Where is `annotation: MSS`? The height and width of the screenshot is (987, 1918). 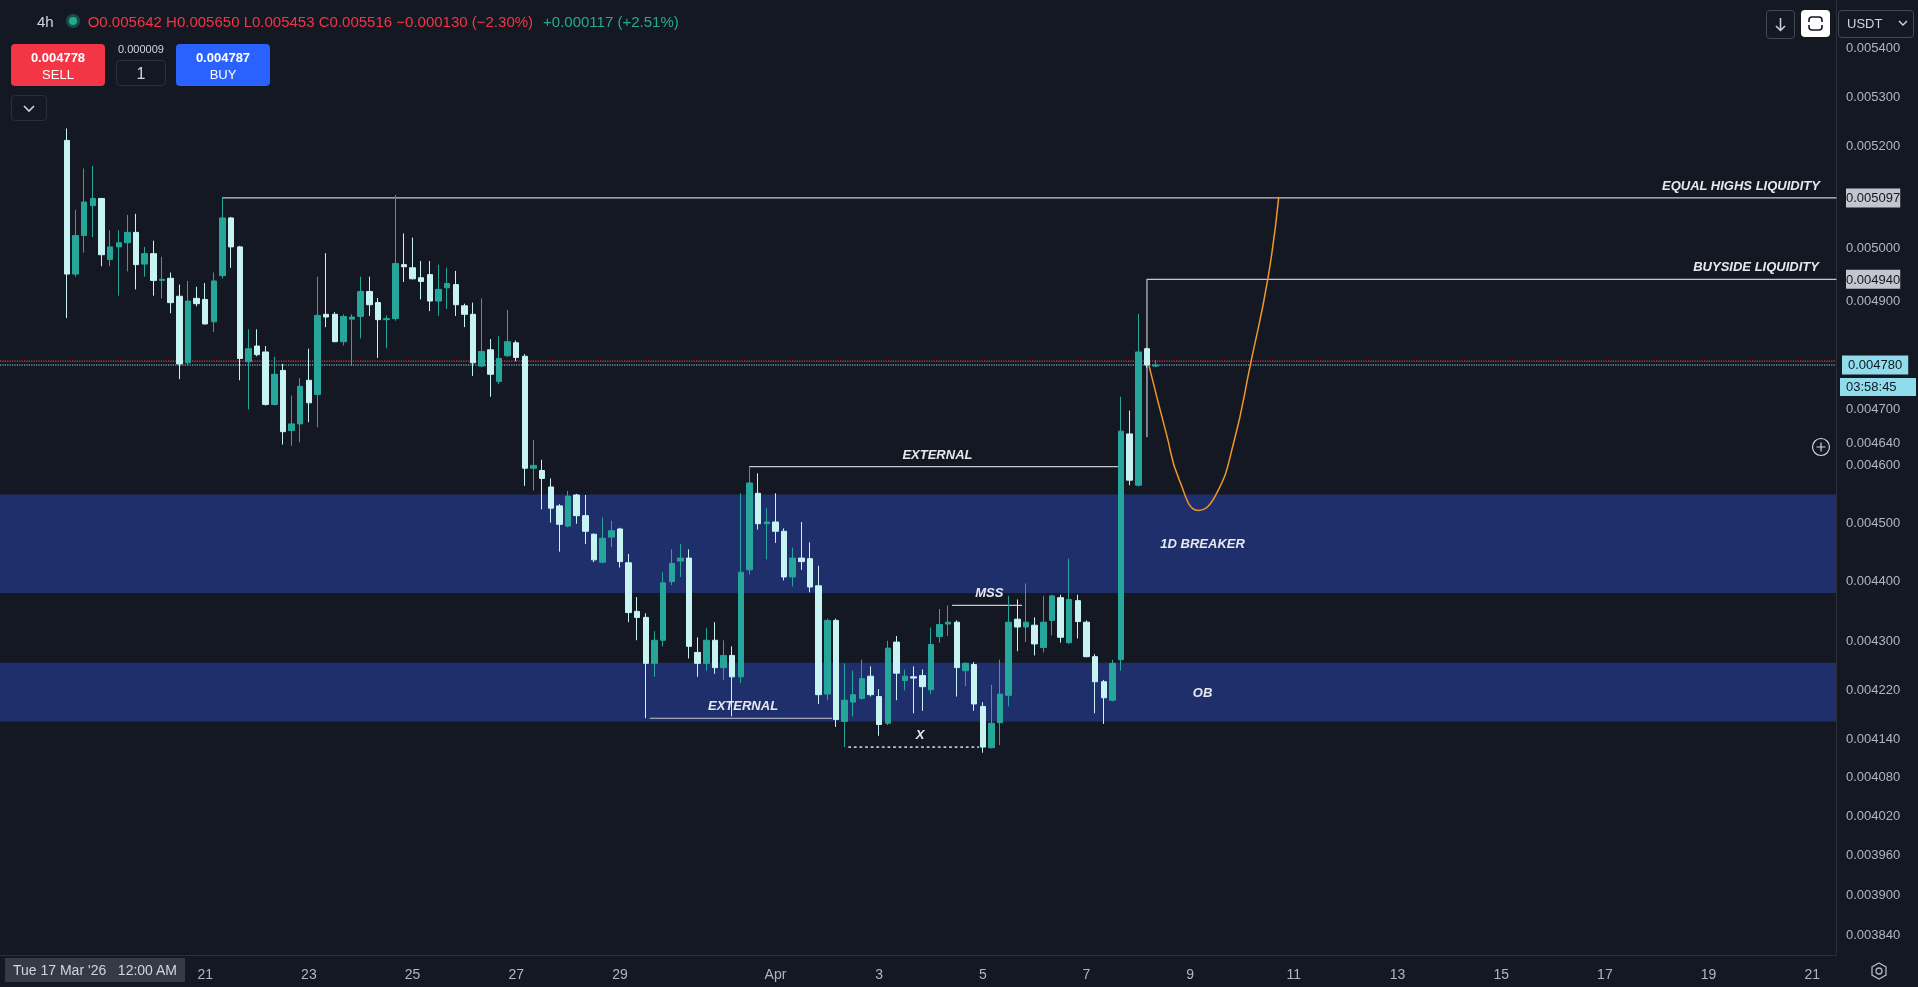
annotation: MSS is located at coordinates (989, 593).